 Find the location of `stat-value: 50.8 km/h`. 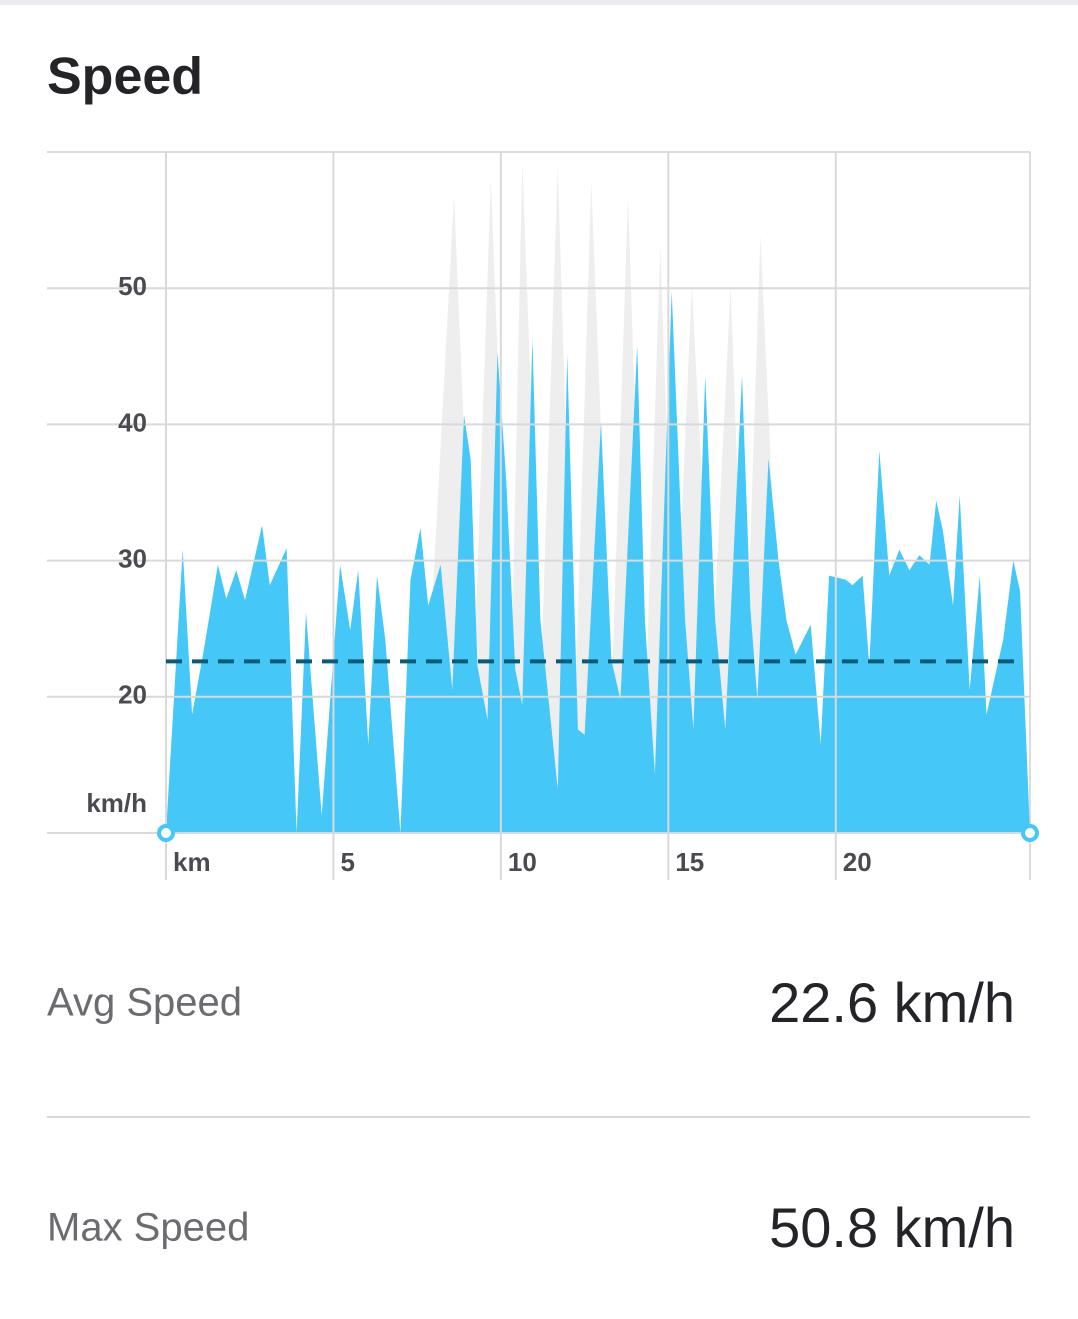

stat-value: 50.8 km/h is located at coordinates (892, 1227).